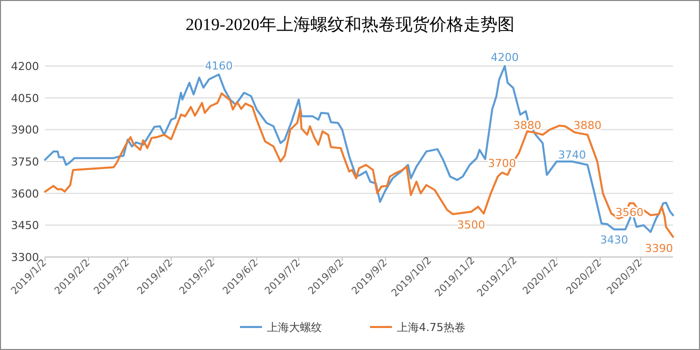 The width and height of the screenshot is (700, 350). I want to click on legend-label: 上海大螺纹, so click(294, 327).